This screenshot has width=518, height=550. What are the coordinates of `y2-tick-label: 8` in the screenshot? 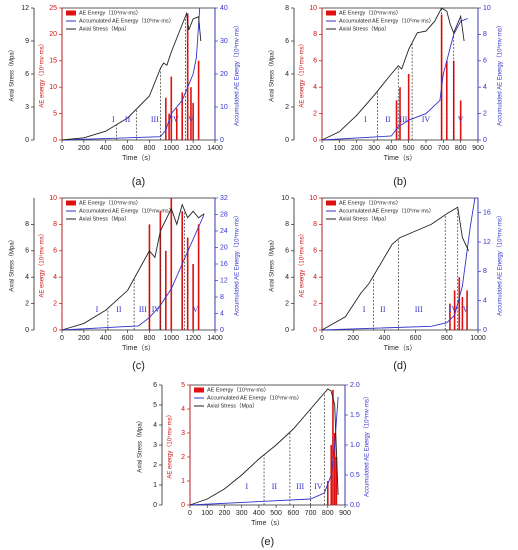 It's located at (485, 271).